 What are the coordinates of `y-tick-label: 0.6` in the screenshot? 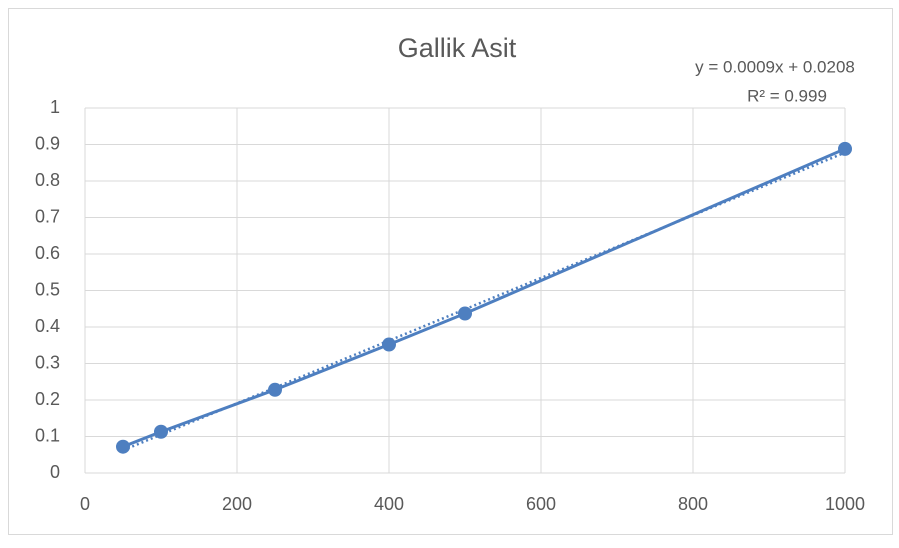 It's located at (47, 253).